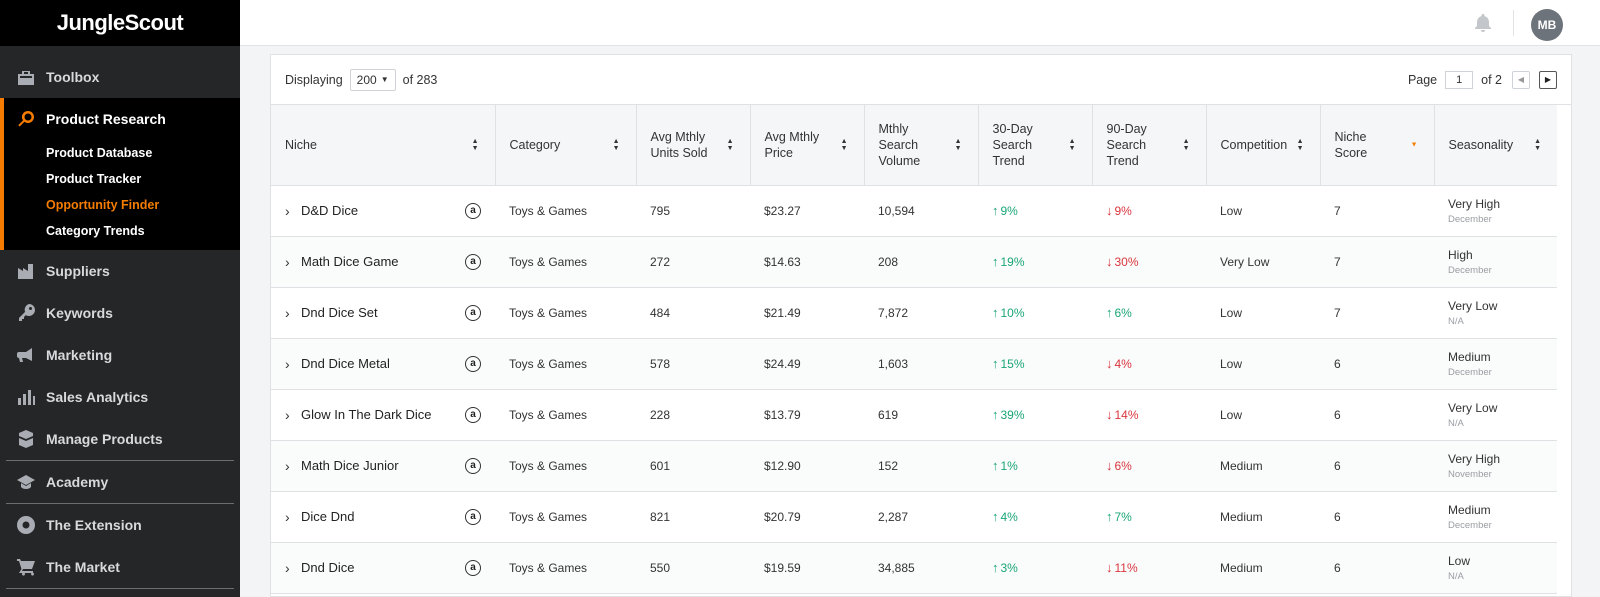 The image size is (1600, 597). I want to click on niche-score-cell: 6, so click(1377, 466).